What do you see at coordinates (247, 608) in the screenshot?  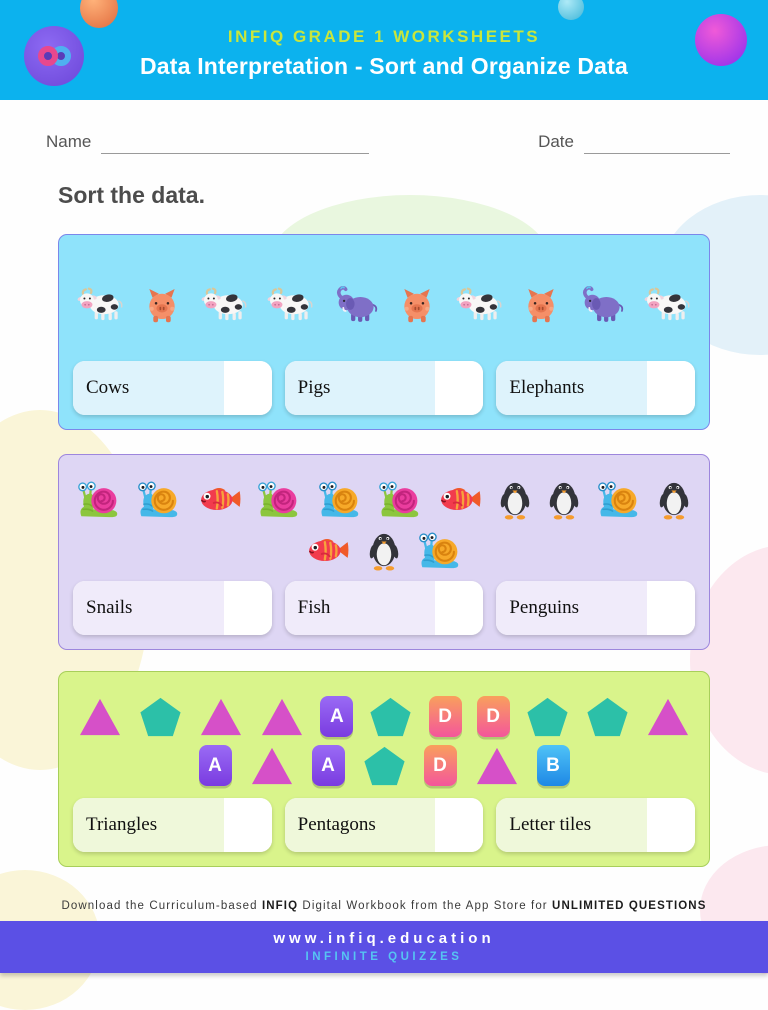 I see `answer-slot-snails` at bounding box center [247, 608].